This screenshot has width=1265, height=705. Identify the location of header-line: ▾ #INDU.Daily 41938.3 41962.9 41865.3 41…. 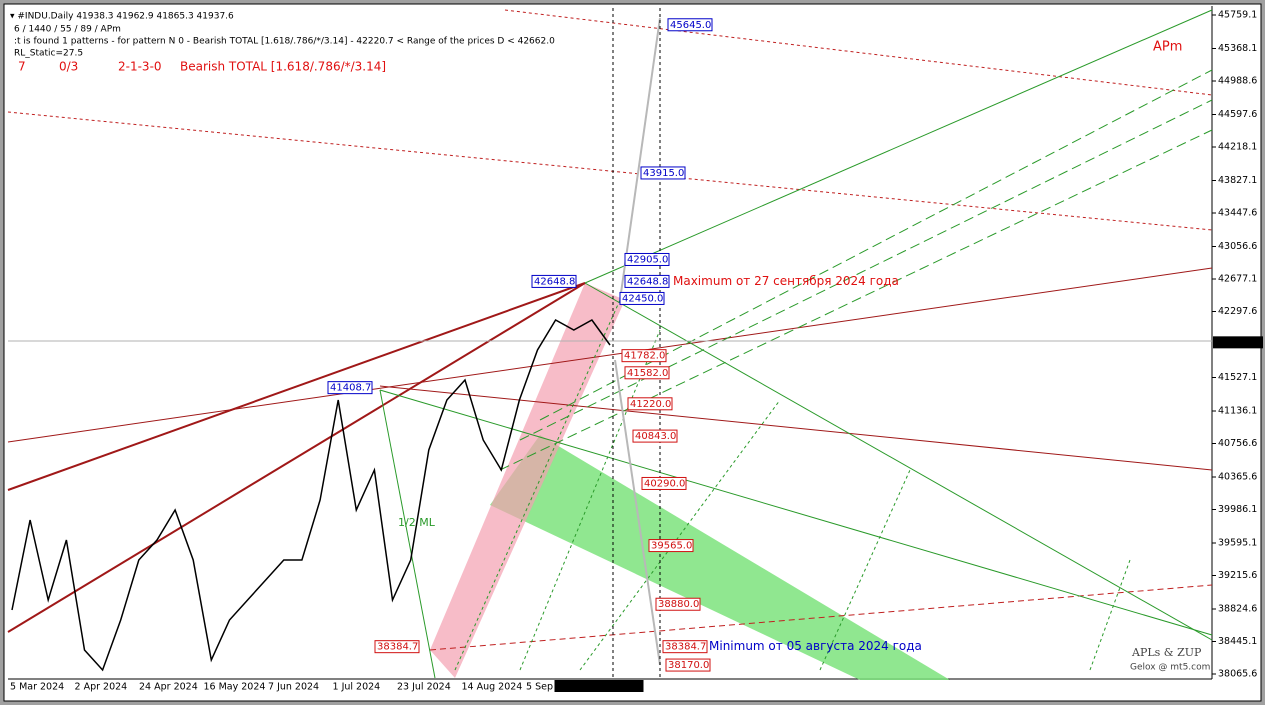
(122, 17).